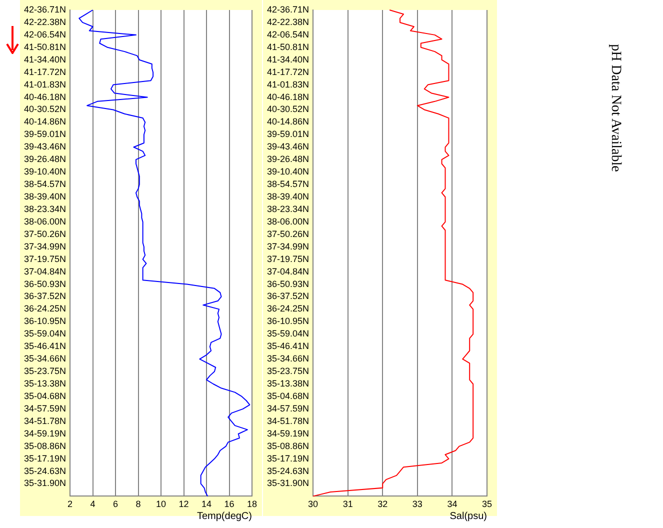 The image size is (663, 528). What do you see at coordinates (615, 108) in the screenshot?
I see `text: pH Data Not Available` at bounding box center [615, 108].